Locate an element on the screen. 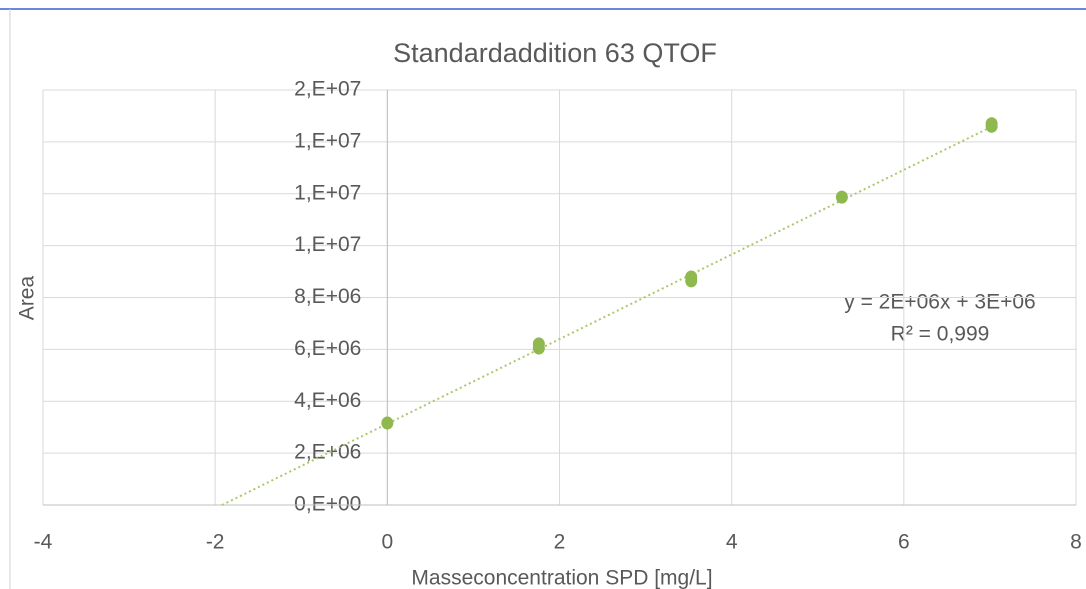 The image size is (1086, 589). x-tick-label: 6 is located at coordinates (904, 542).